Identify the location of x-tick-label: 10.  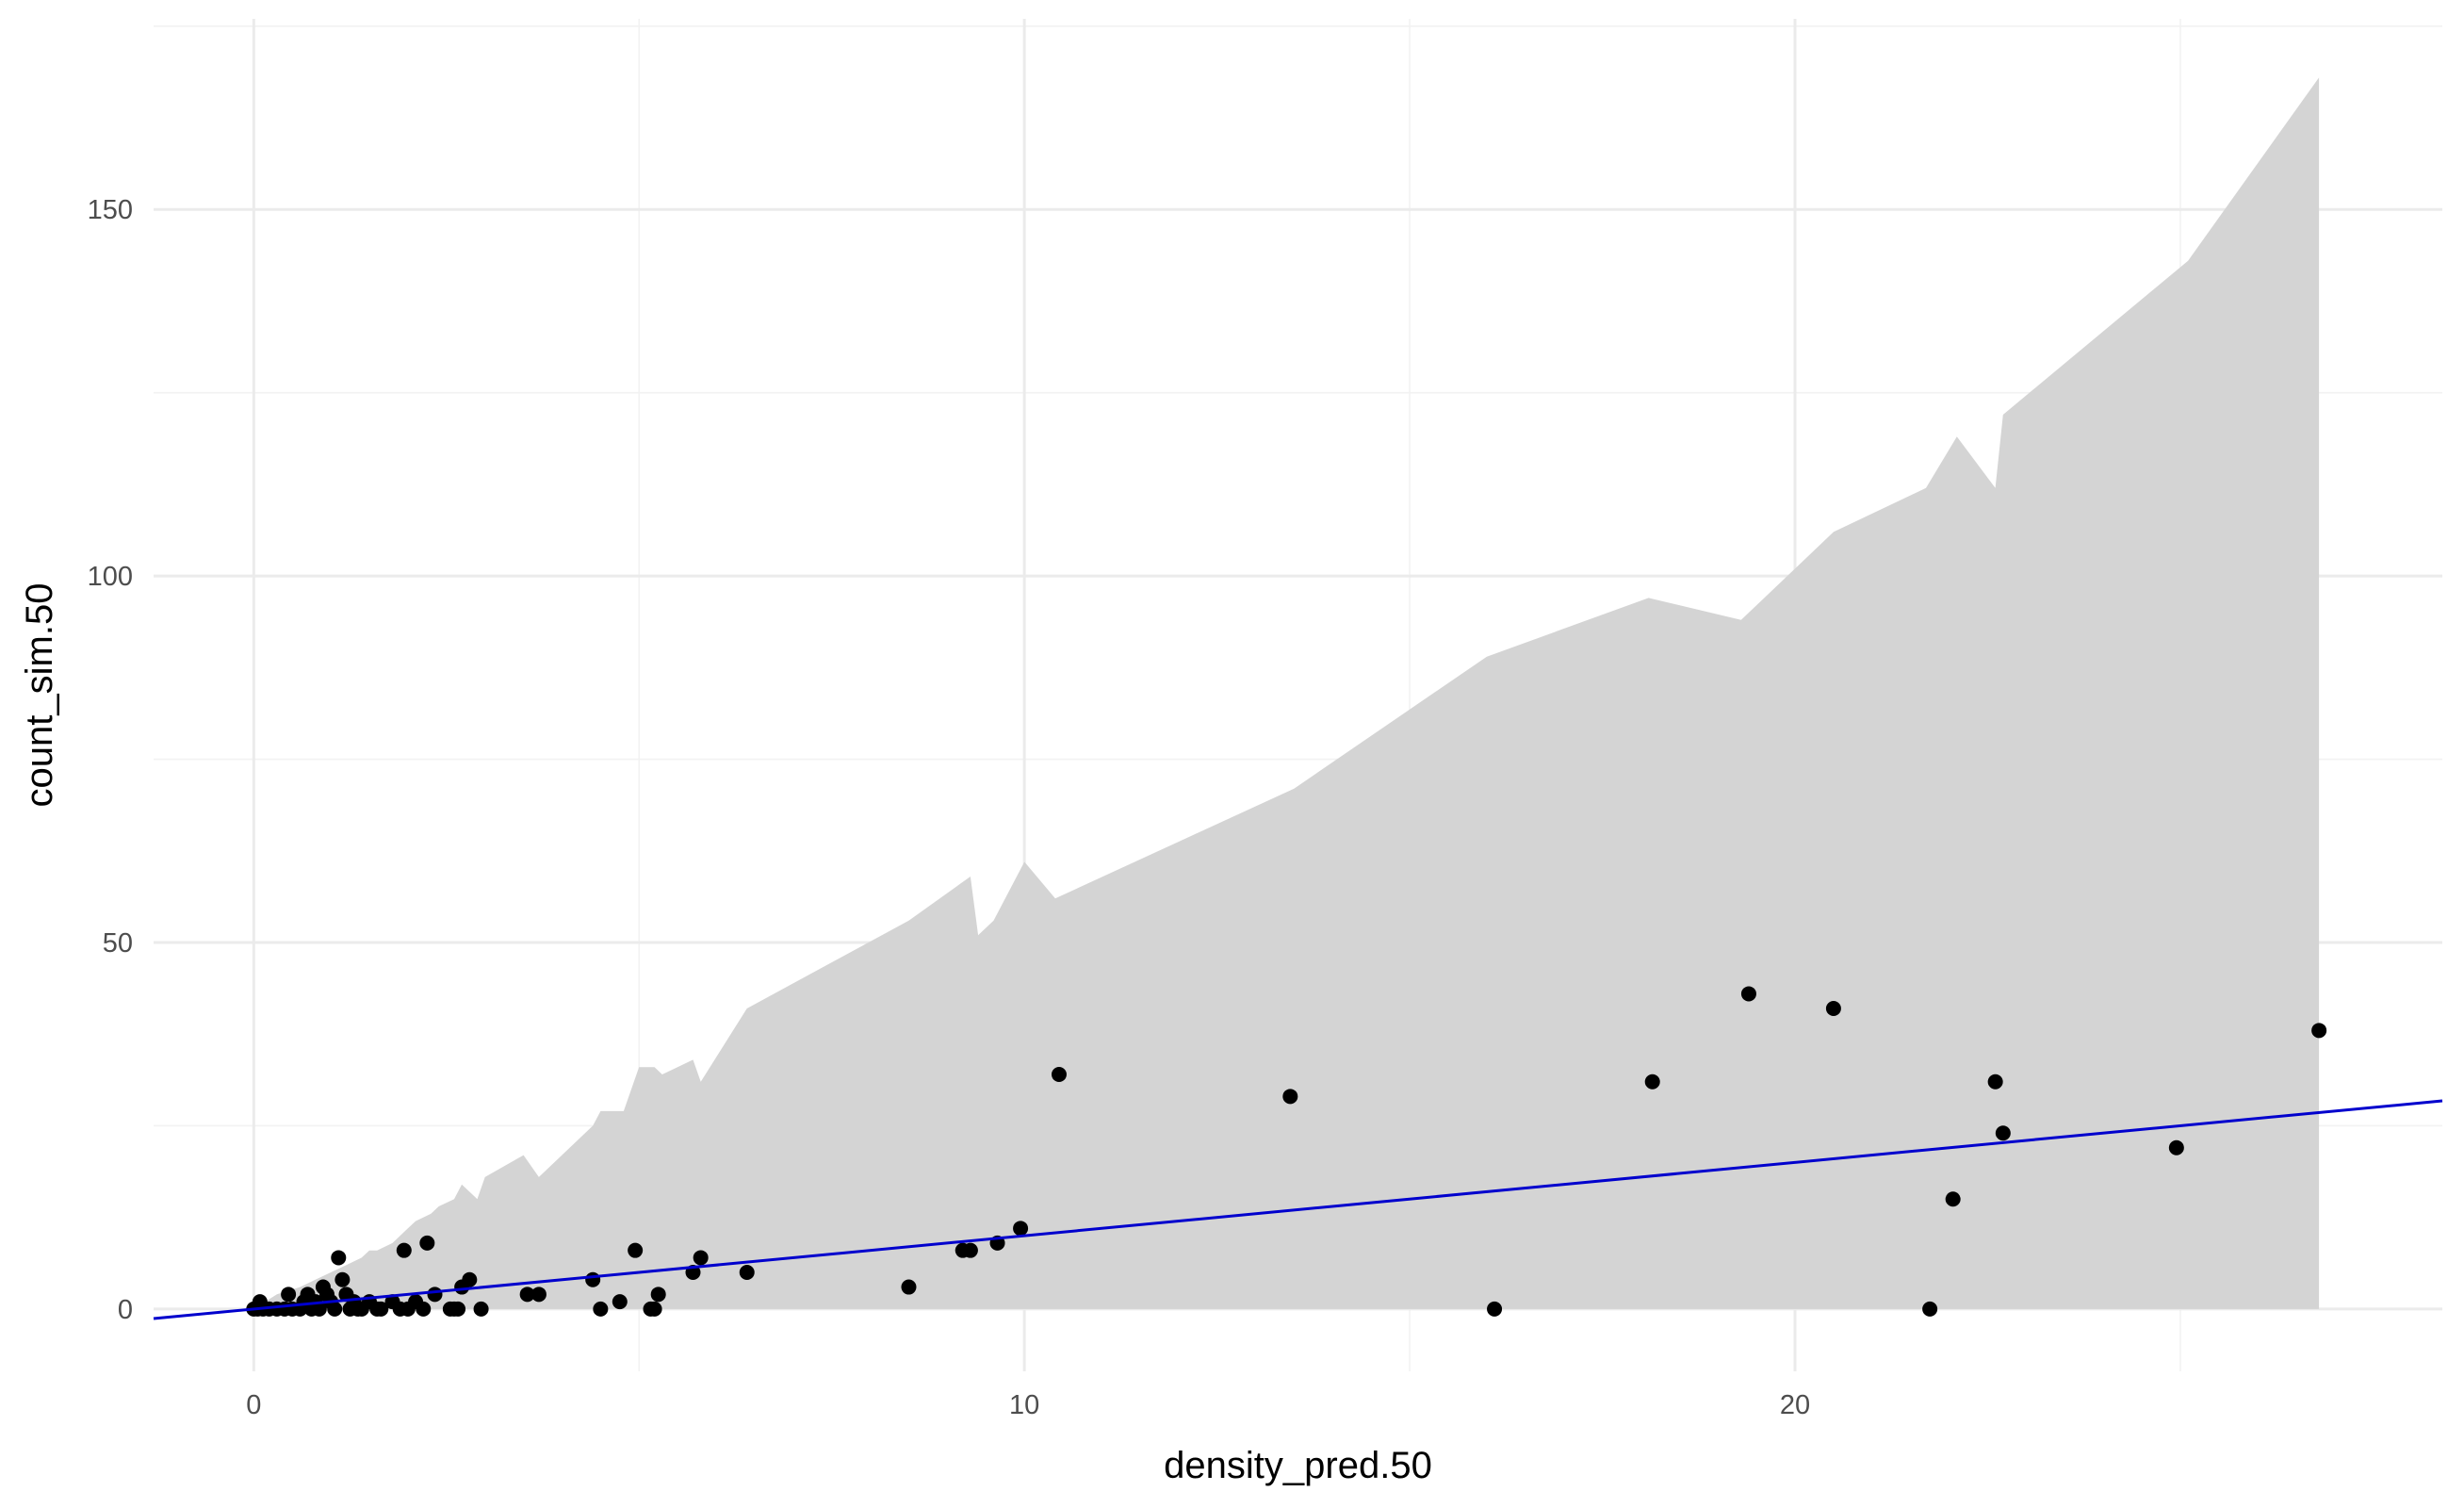
(1024, 1405).